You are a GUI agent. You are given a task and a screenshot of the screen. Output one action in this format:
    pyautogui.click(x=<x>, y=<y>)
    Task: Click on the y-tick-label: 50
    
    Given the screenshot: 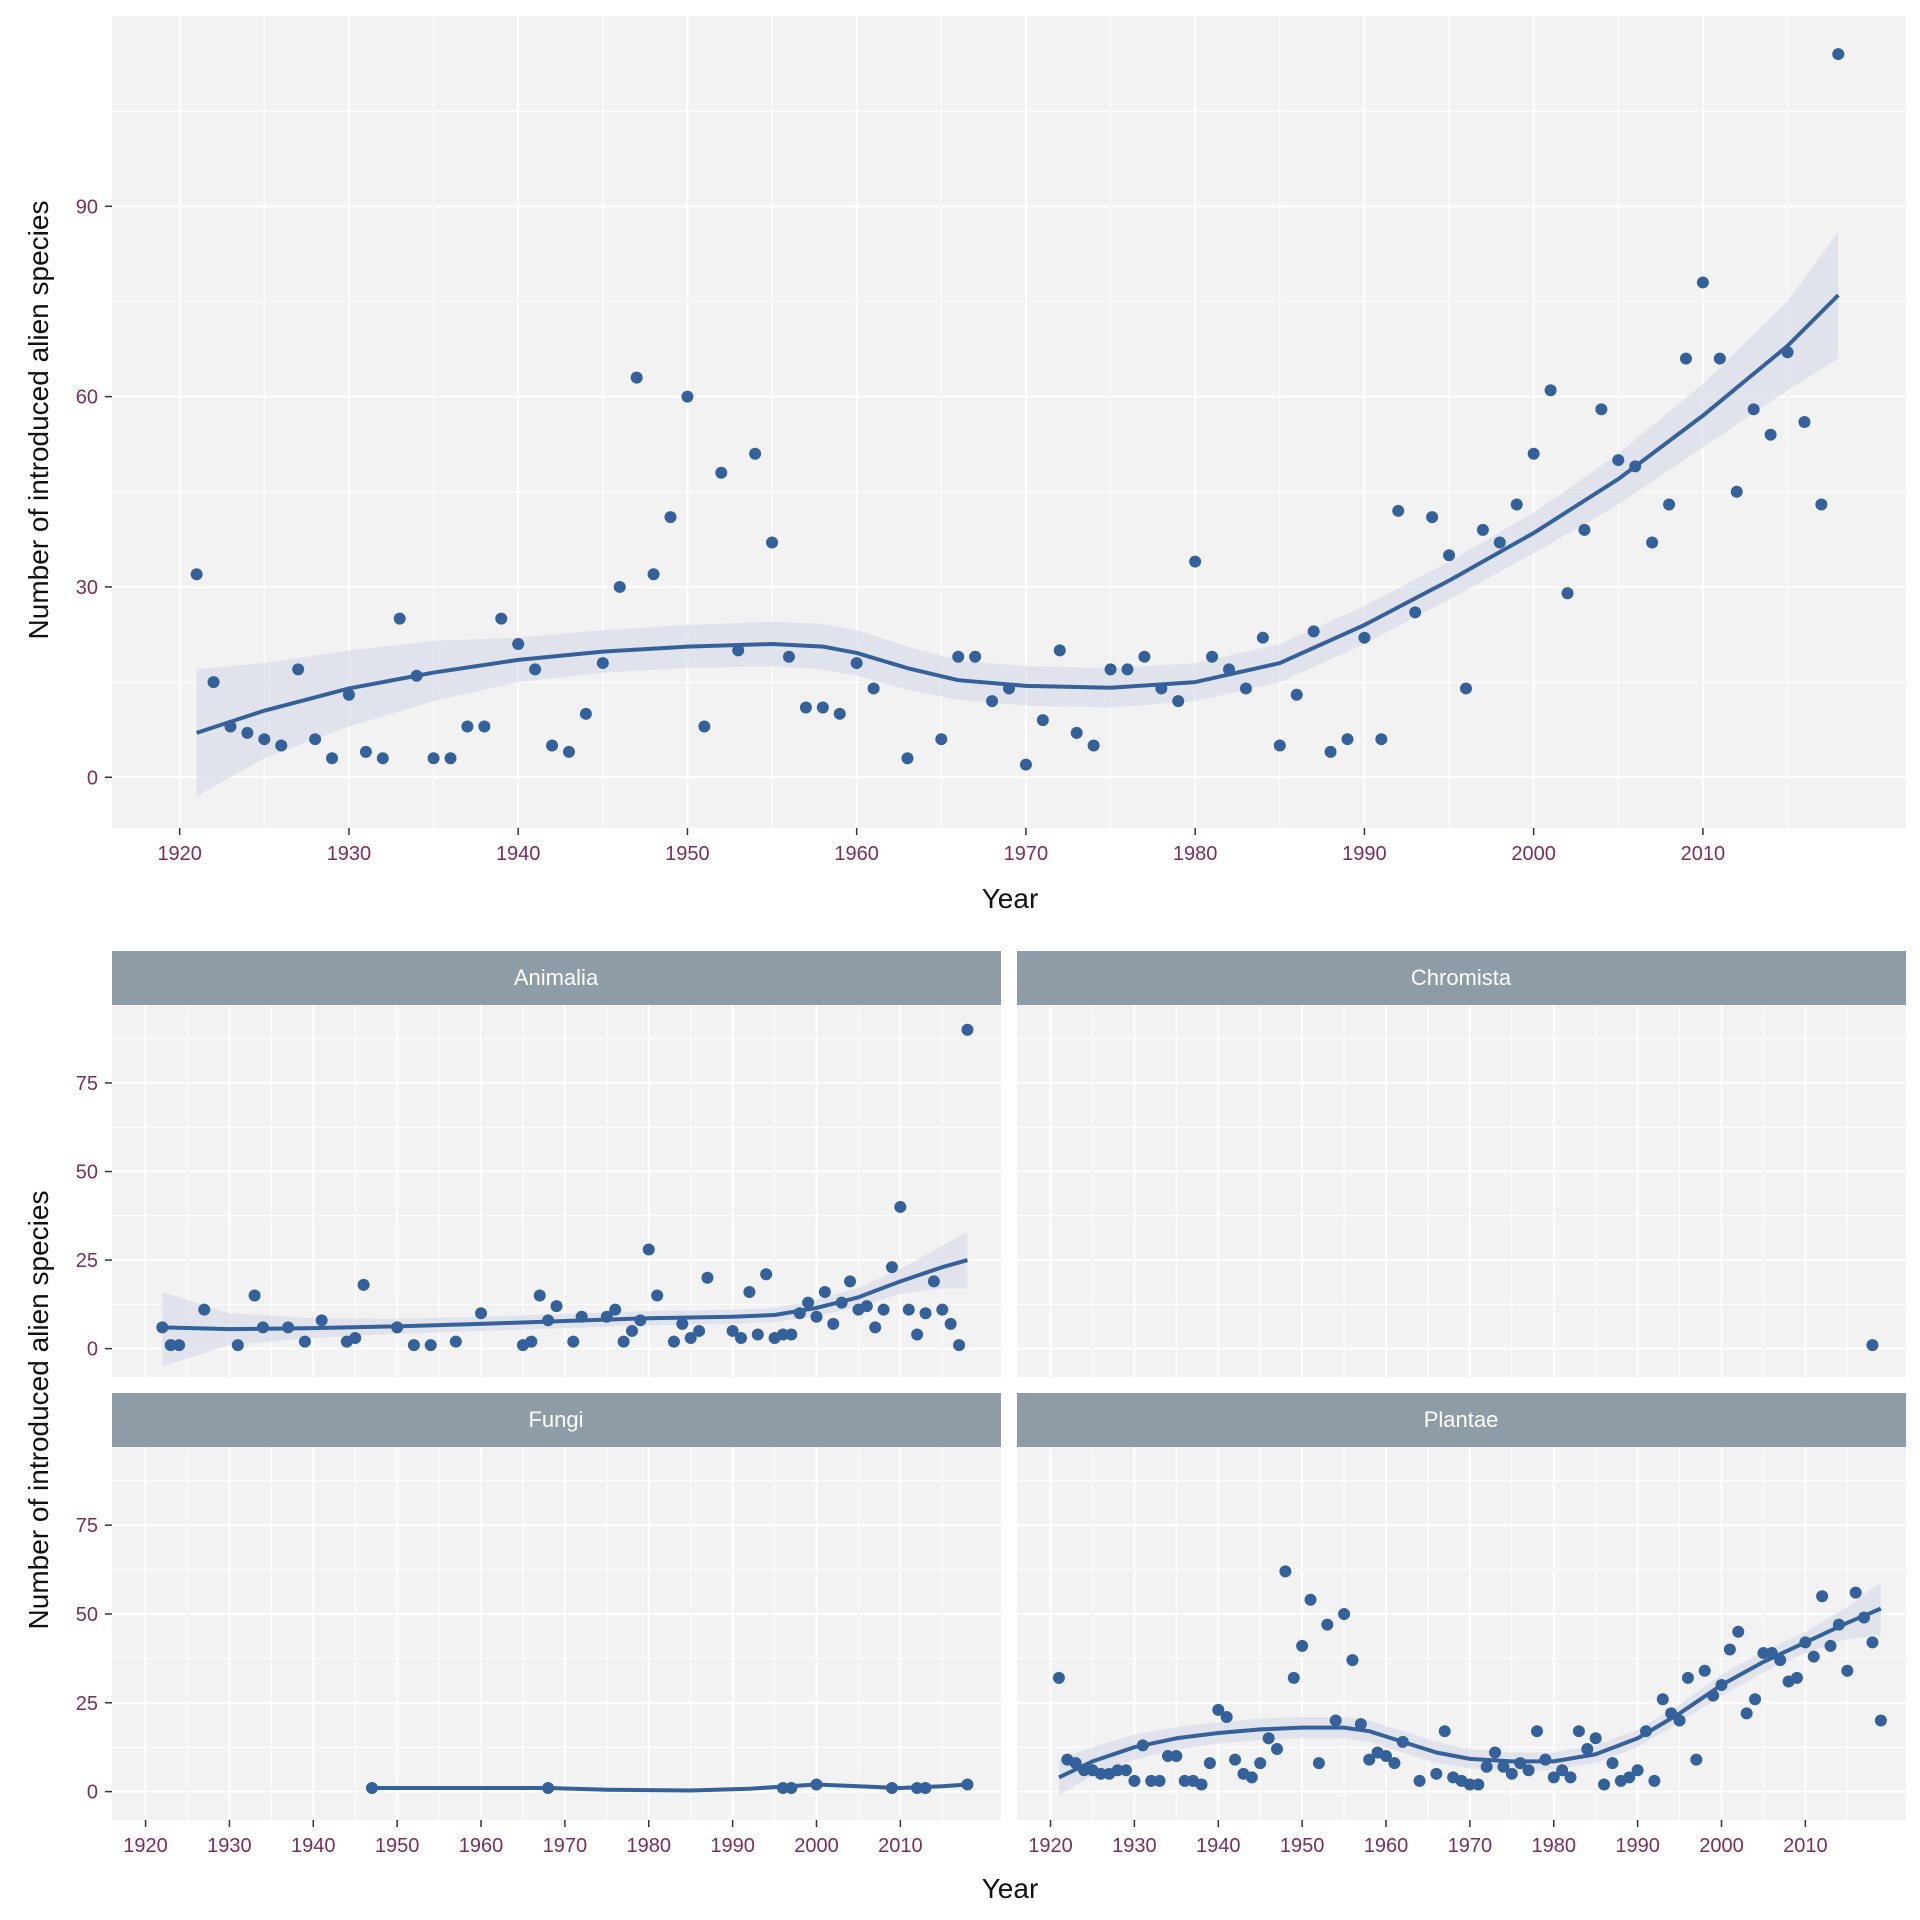 What is the action you would take?
    pyautogui.click(x=87, y=1173)
    